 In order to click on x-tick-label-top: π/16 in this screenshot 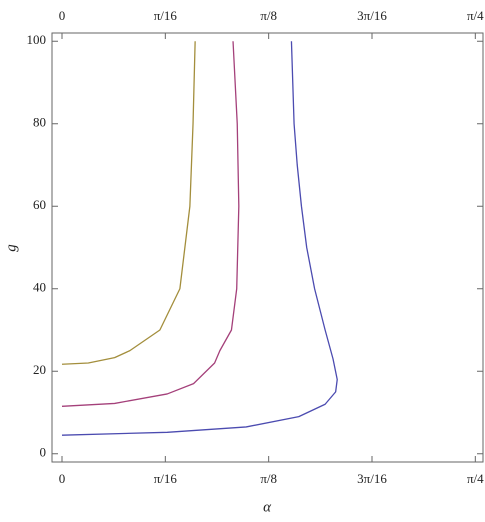, I will do `click(166, 15)`.